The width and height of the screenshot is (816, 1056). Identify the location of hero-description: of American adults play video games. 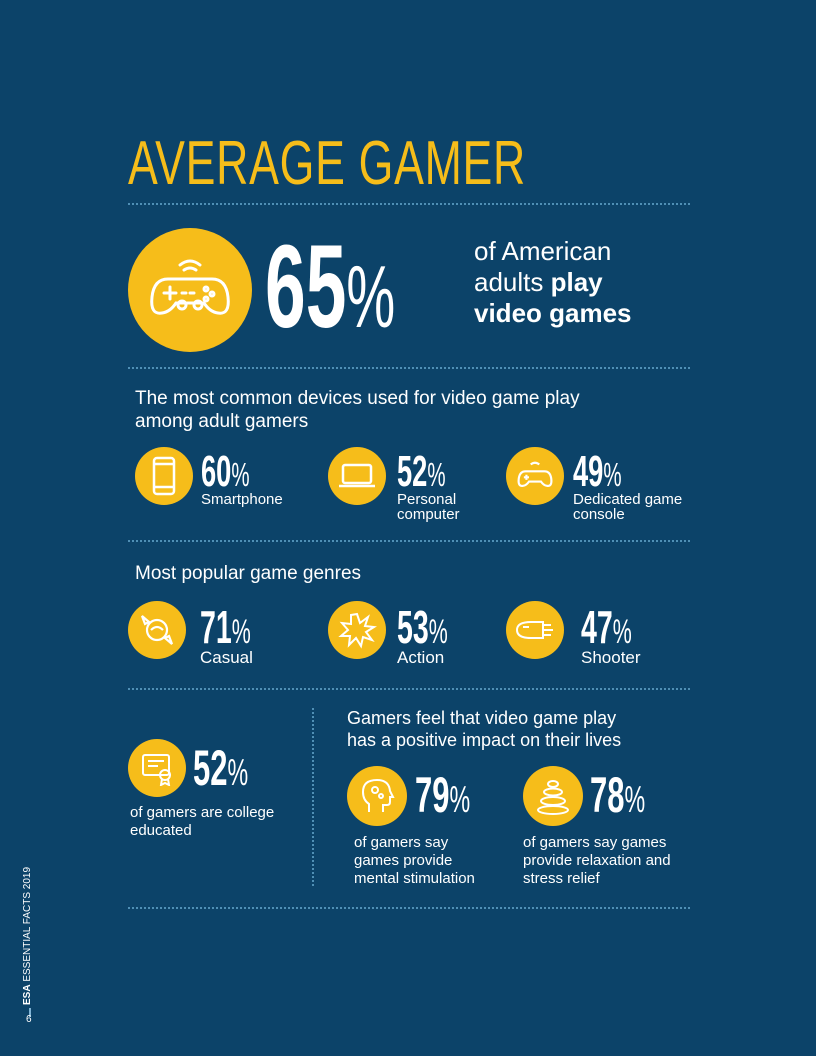
(553, 282).